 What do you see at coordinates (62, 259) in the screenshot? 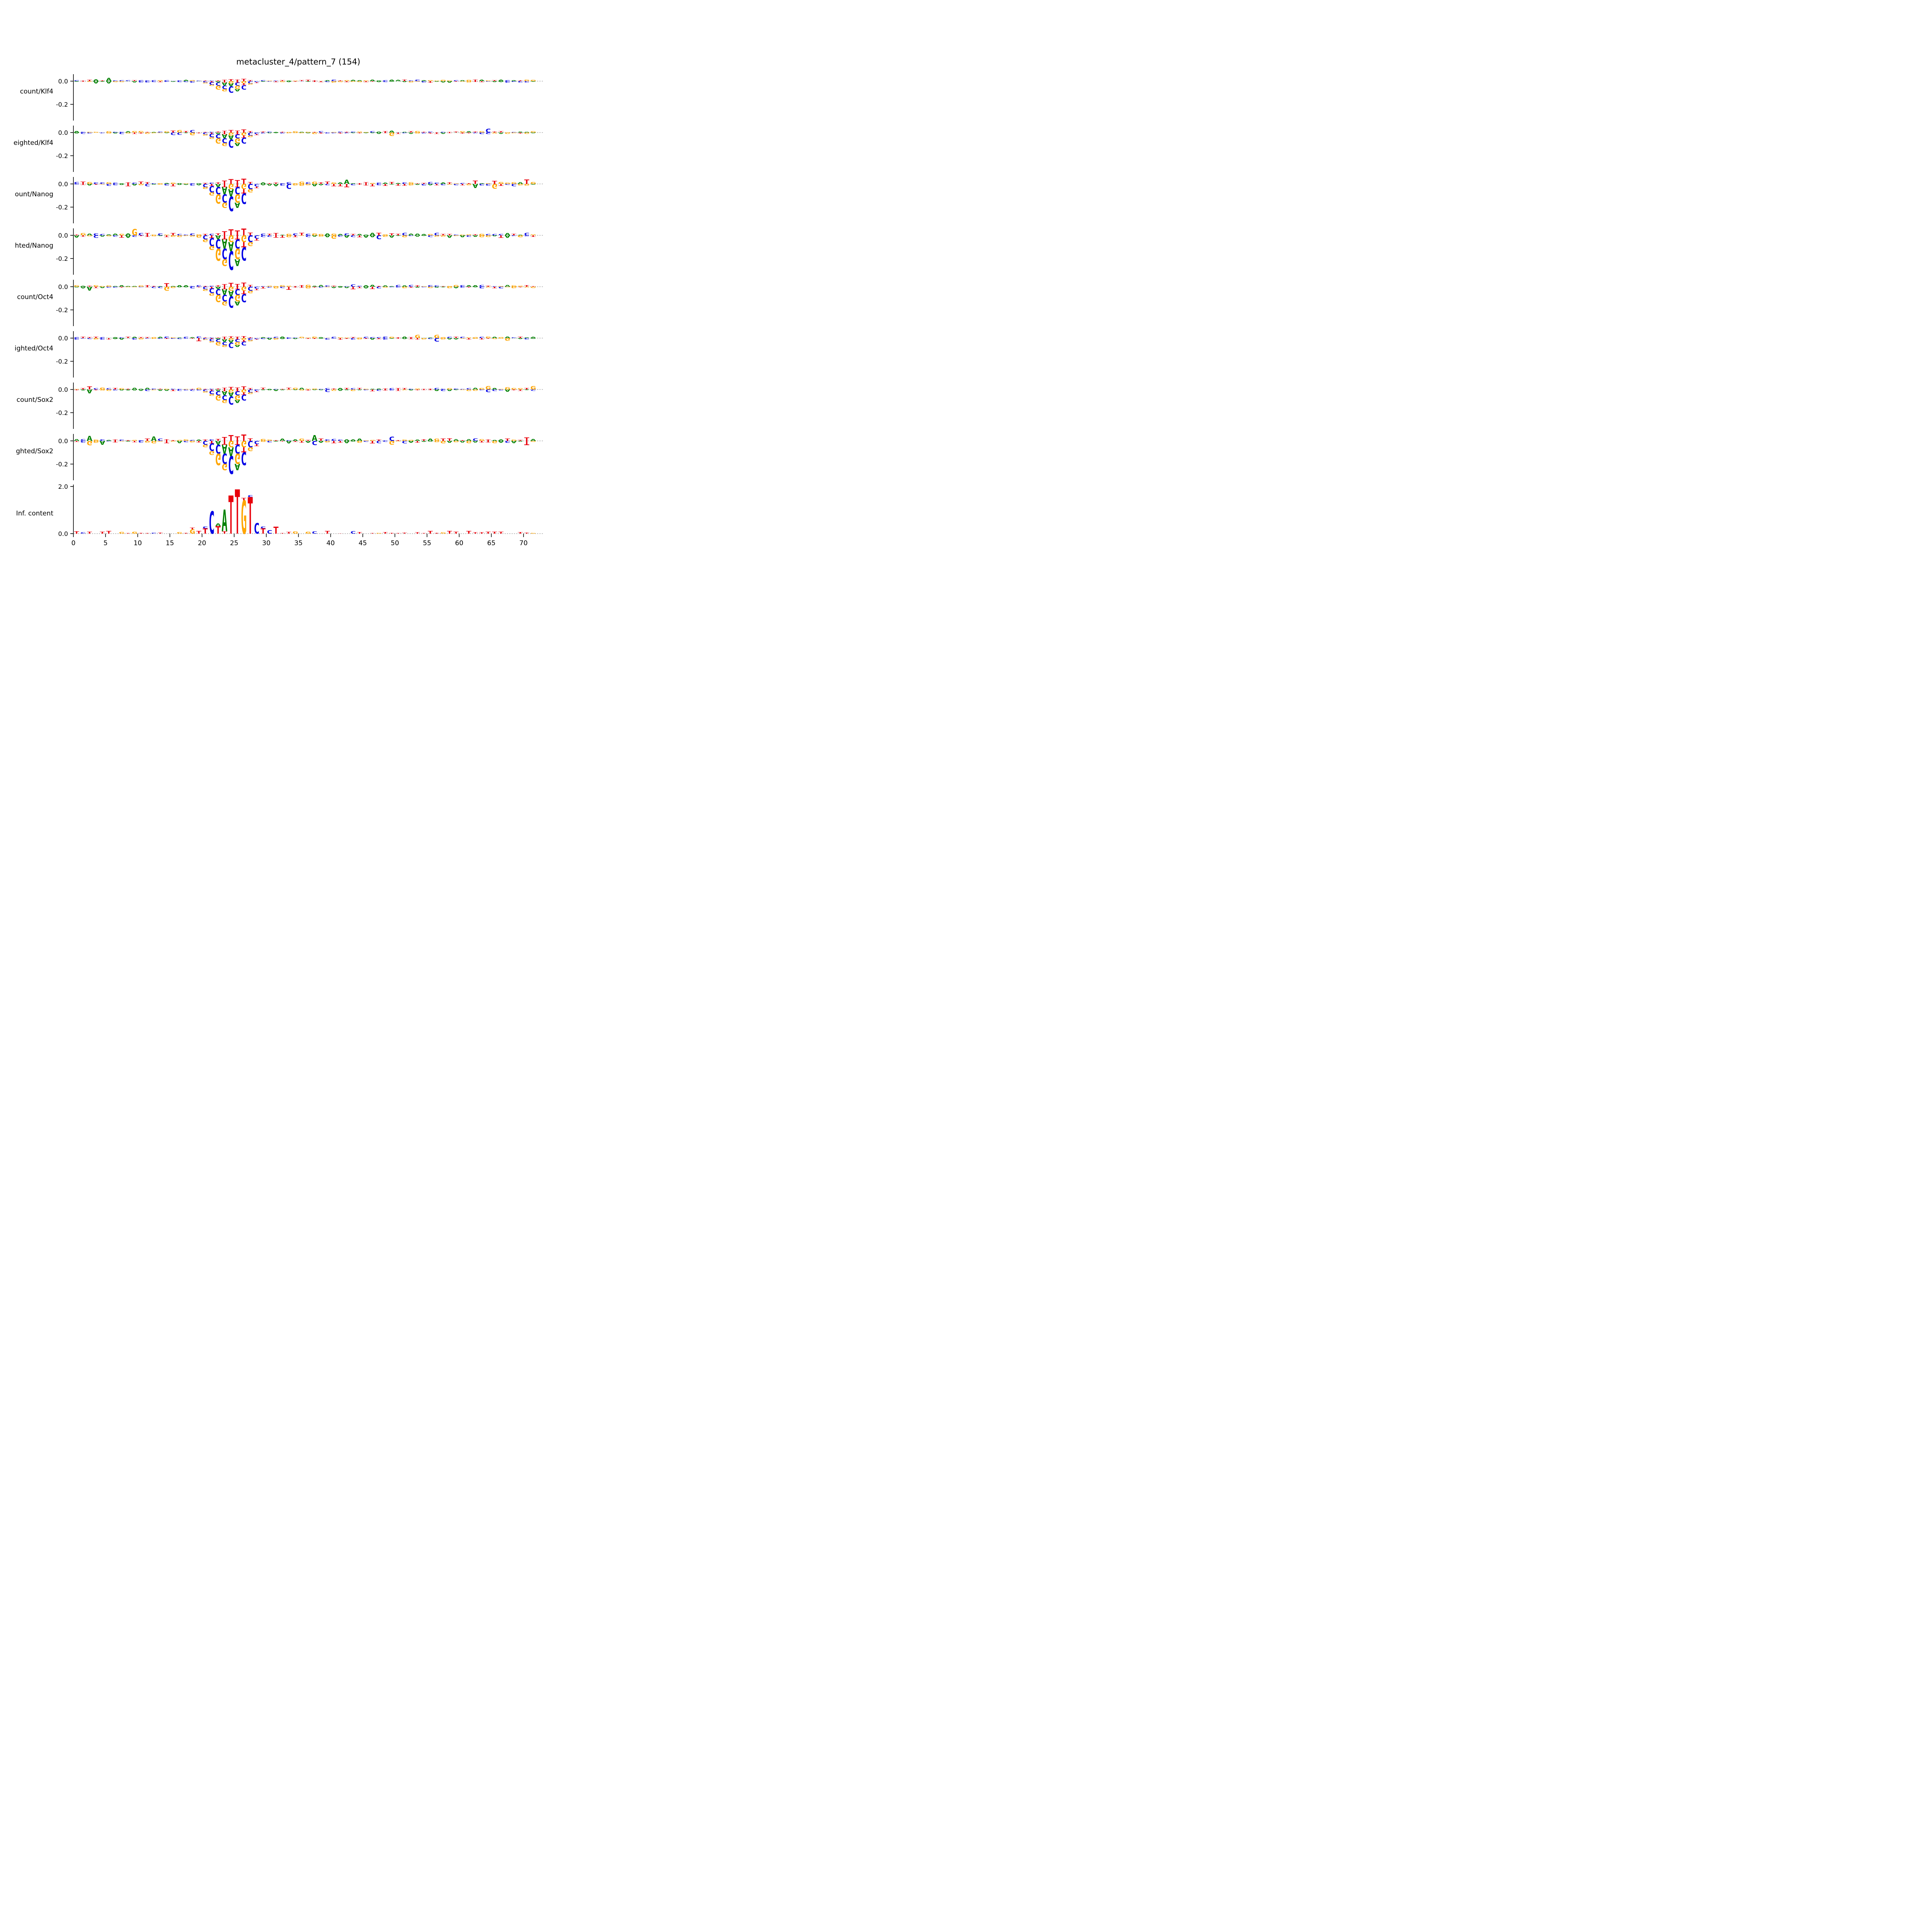
I see `y-tick-label: -0.2` at bounding box center [62, 259].